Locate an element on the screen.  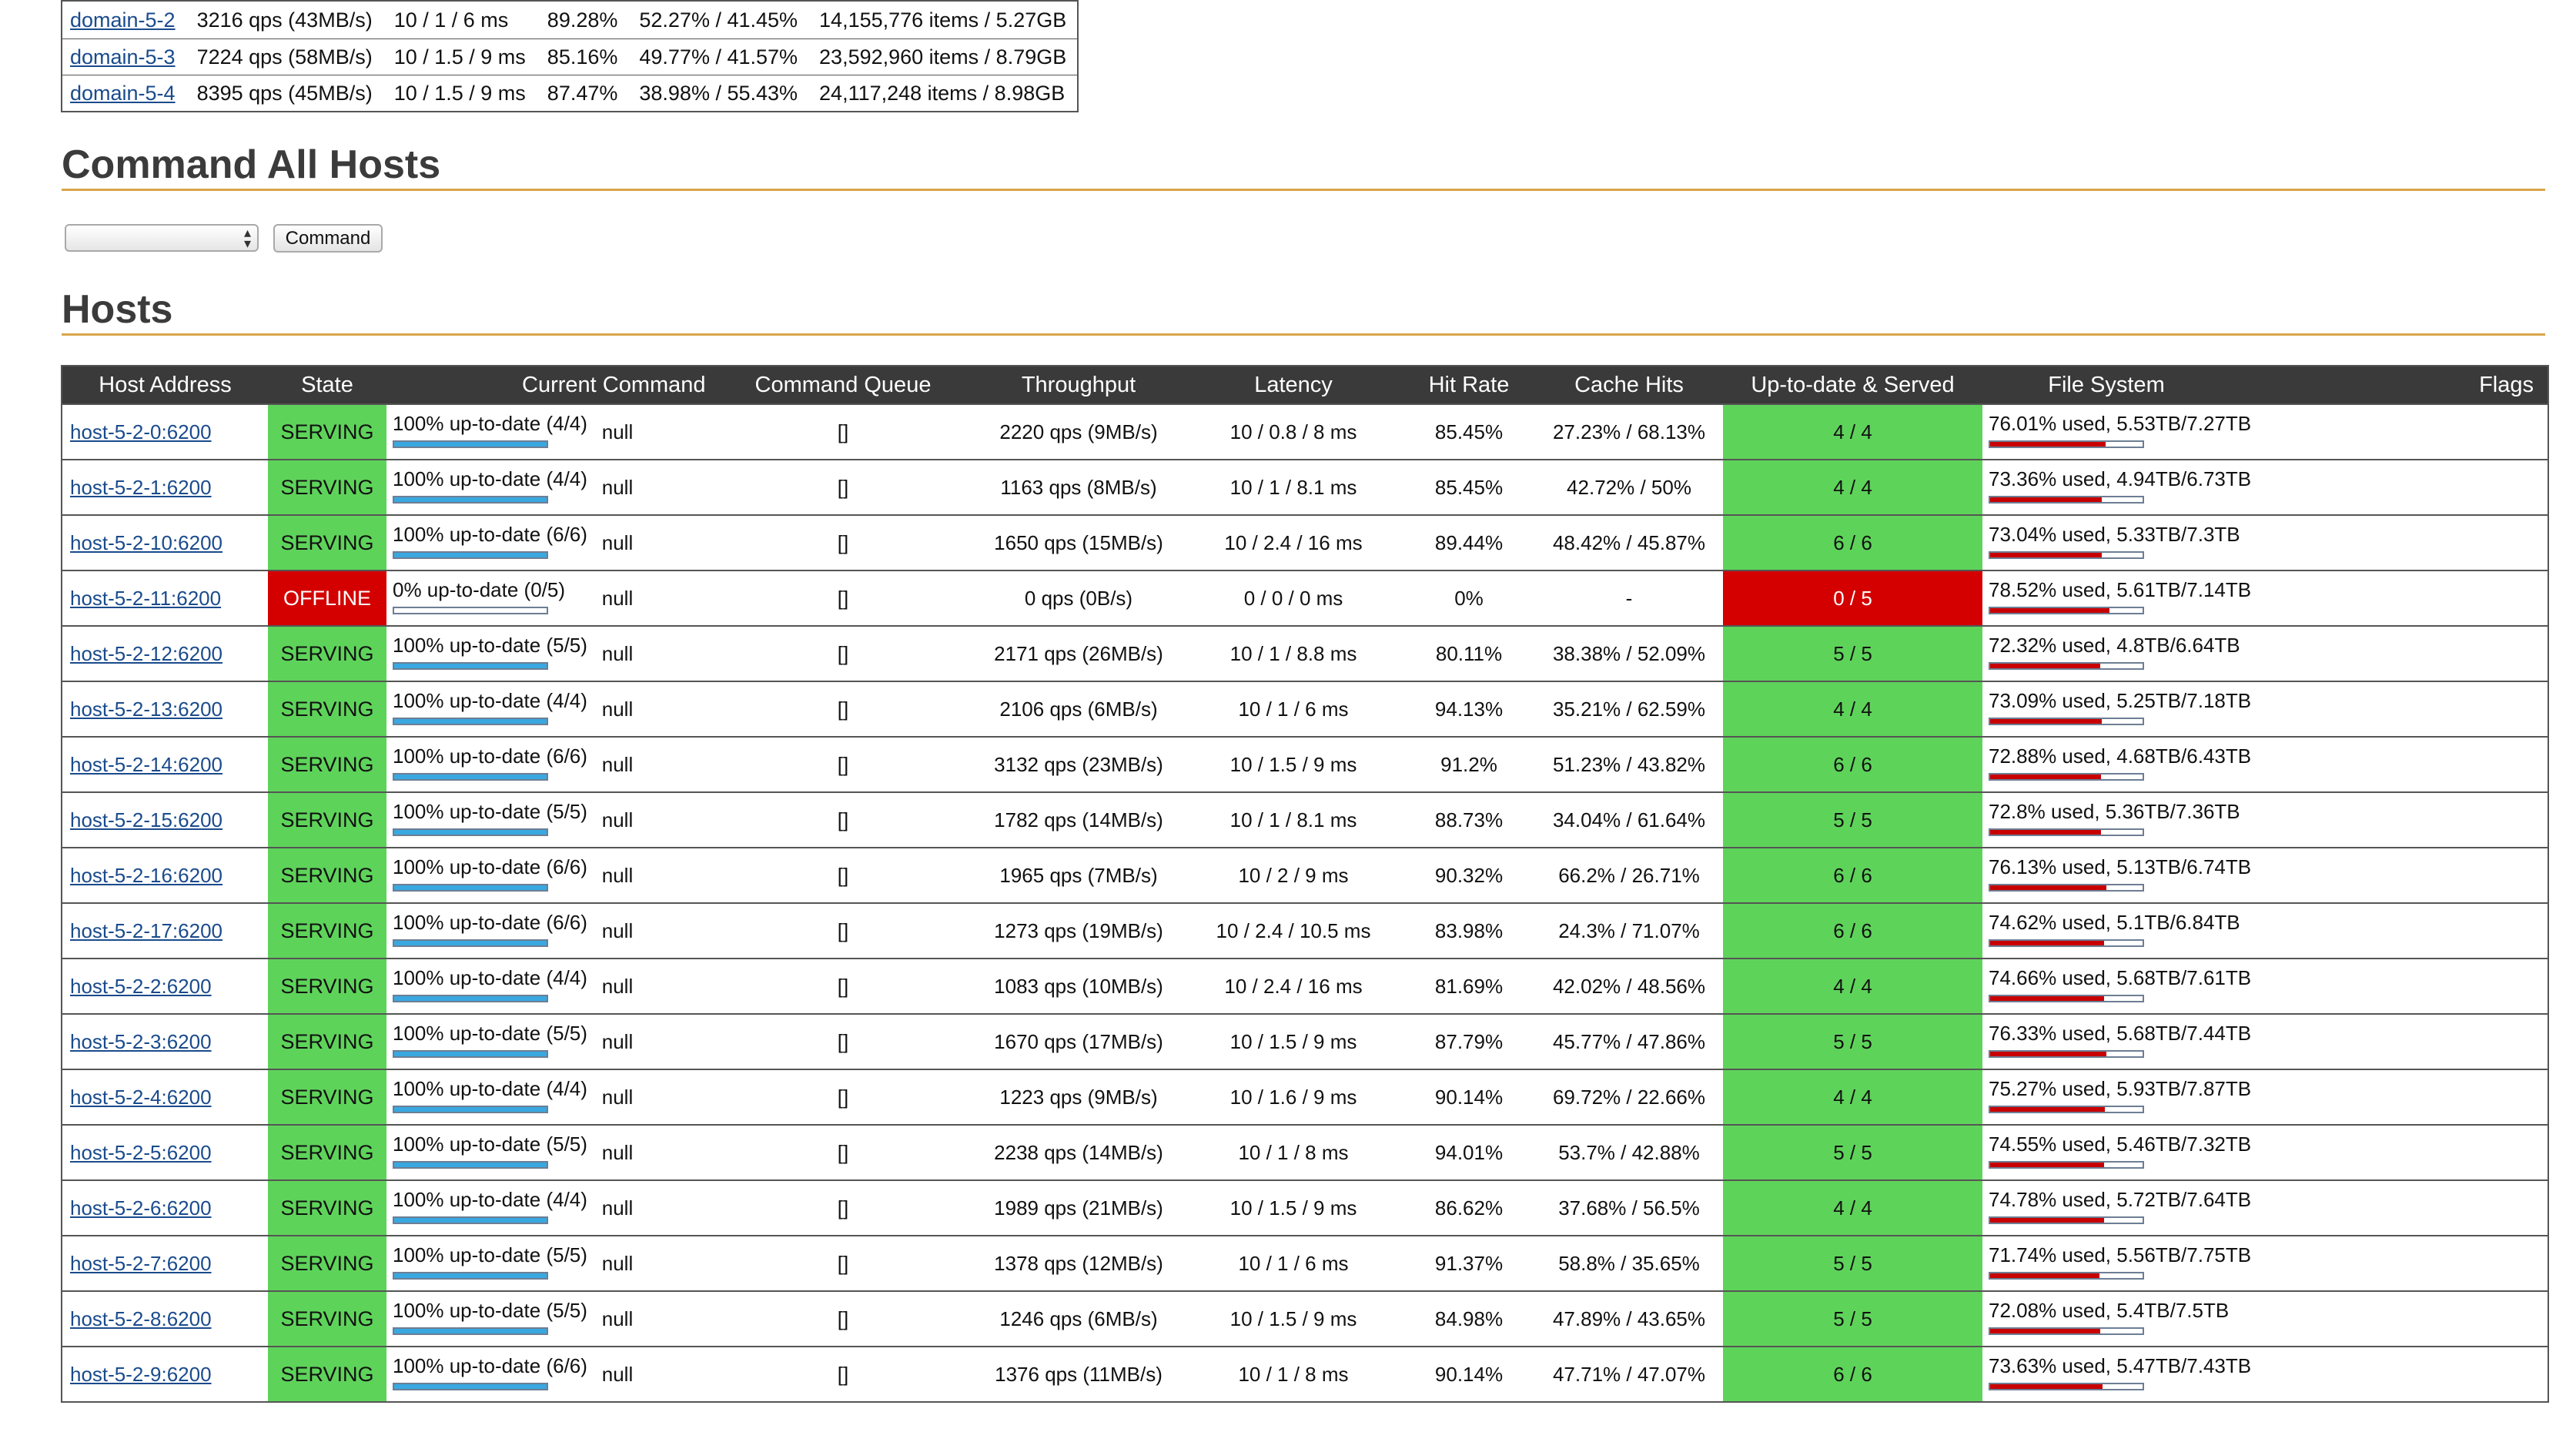
domain-link: domain-5-2 is located at coordinates (123, 20).